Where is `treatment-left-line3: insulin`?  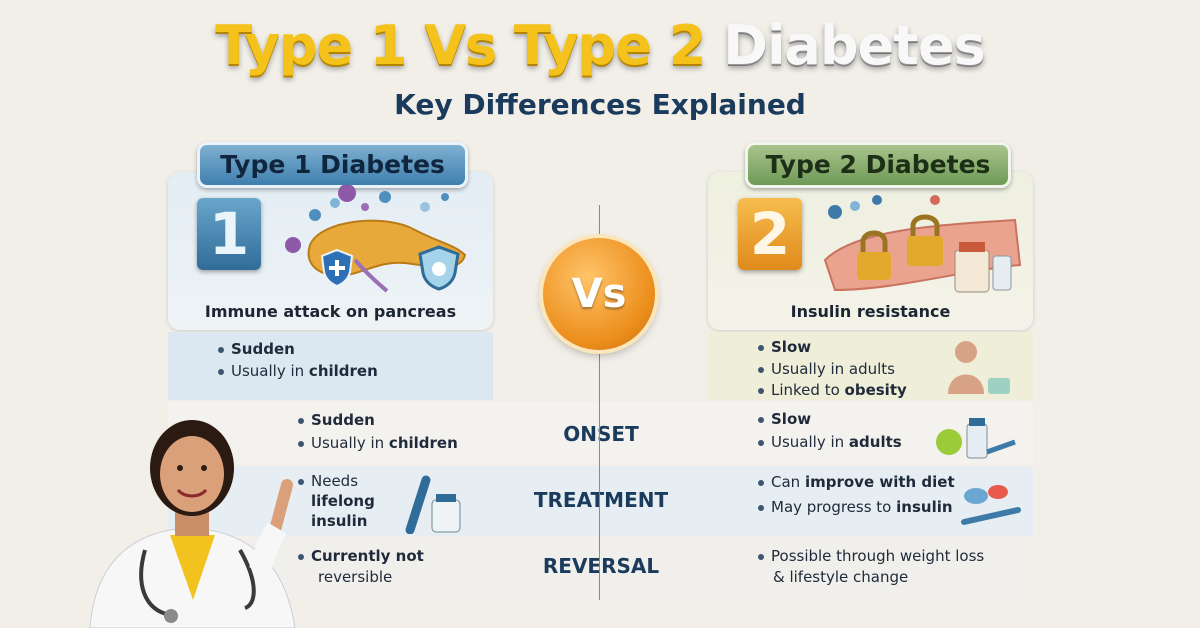 treatment-left-line3: insulin is located at coordinates (339, 521).